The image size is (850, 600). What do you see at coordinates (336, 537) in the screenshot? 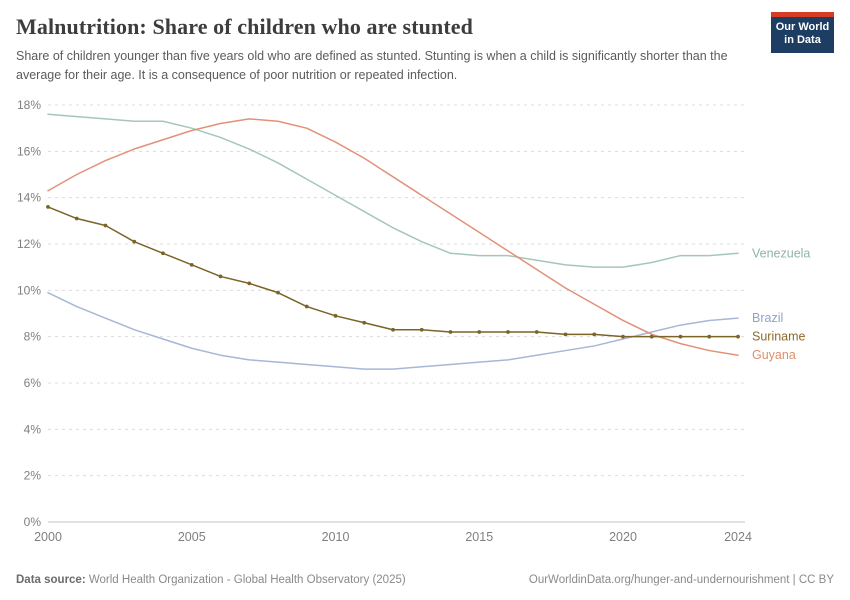
I see `x-tick-label: 2010` at bounding box center [336, 537].